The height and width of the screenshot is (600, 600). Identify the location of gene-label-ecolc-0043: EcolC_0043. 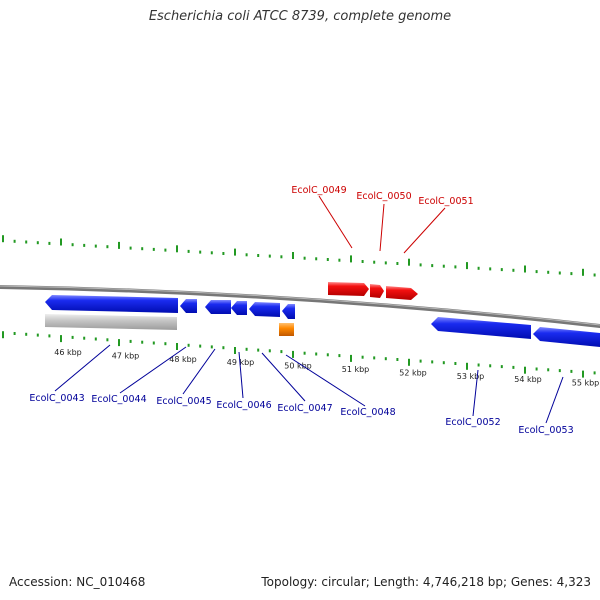
(56, 398).